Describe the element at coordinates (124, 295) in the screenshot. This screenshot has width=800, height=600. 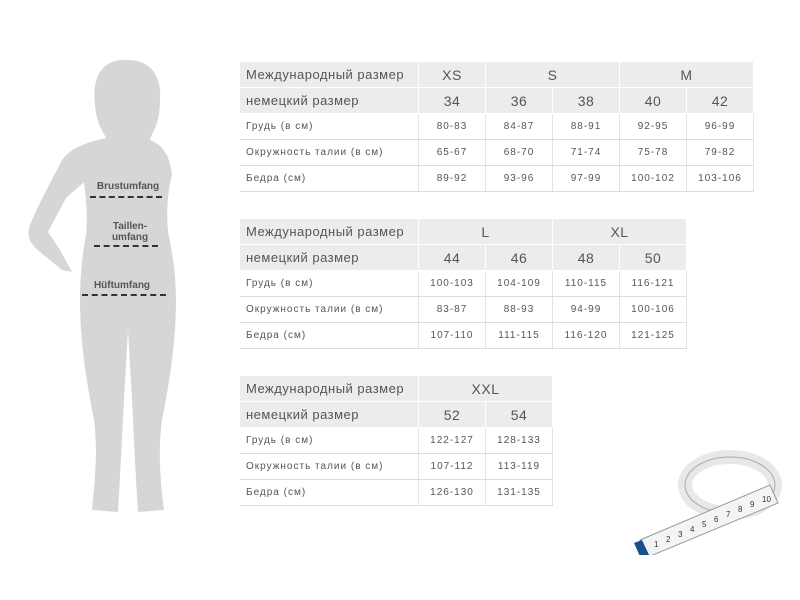
I see `hip-line` at that location.